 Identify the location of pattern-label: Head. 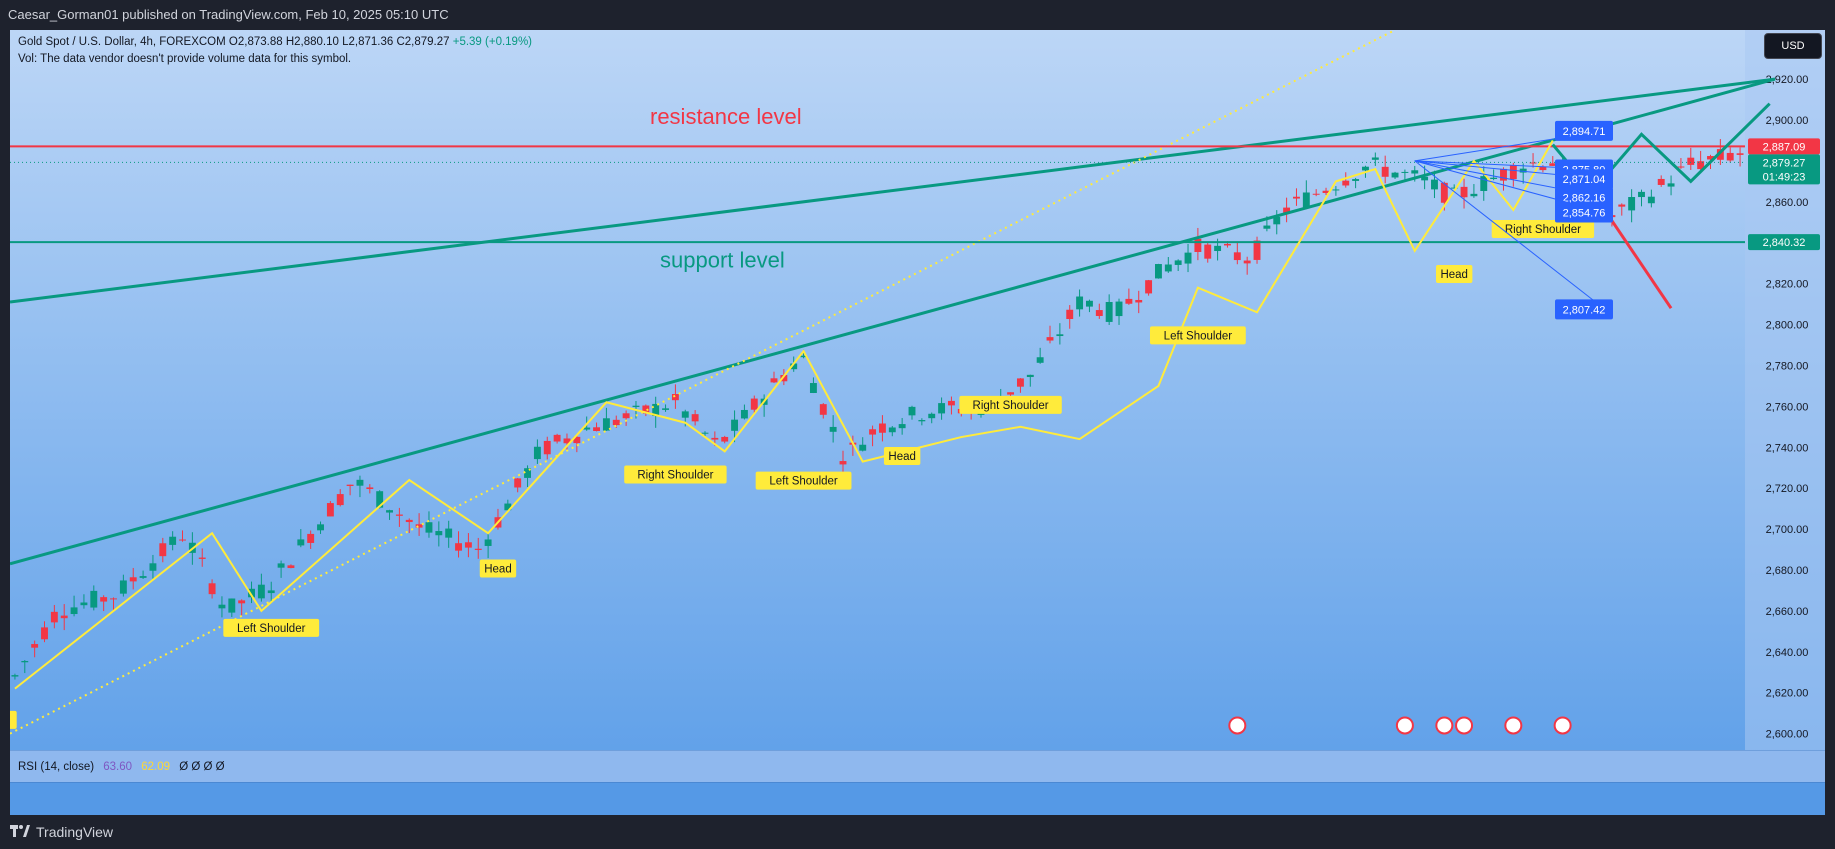
(1454, 274).